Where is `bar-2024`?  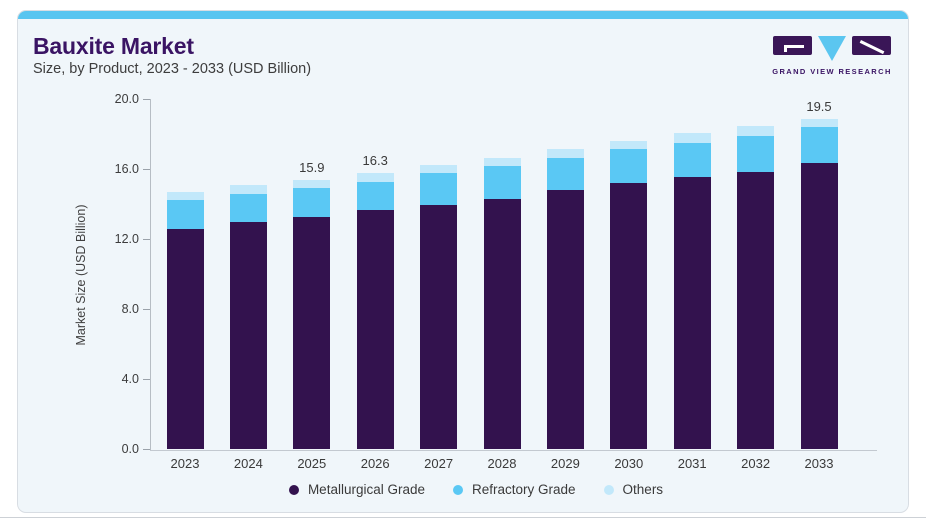
bar-2024 is located at coordinates (248, 317).